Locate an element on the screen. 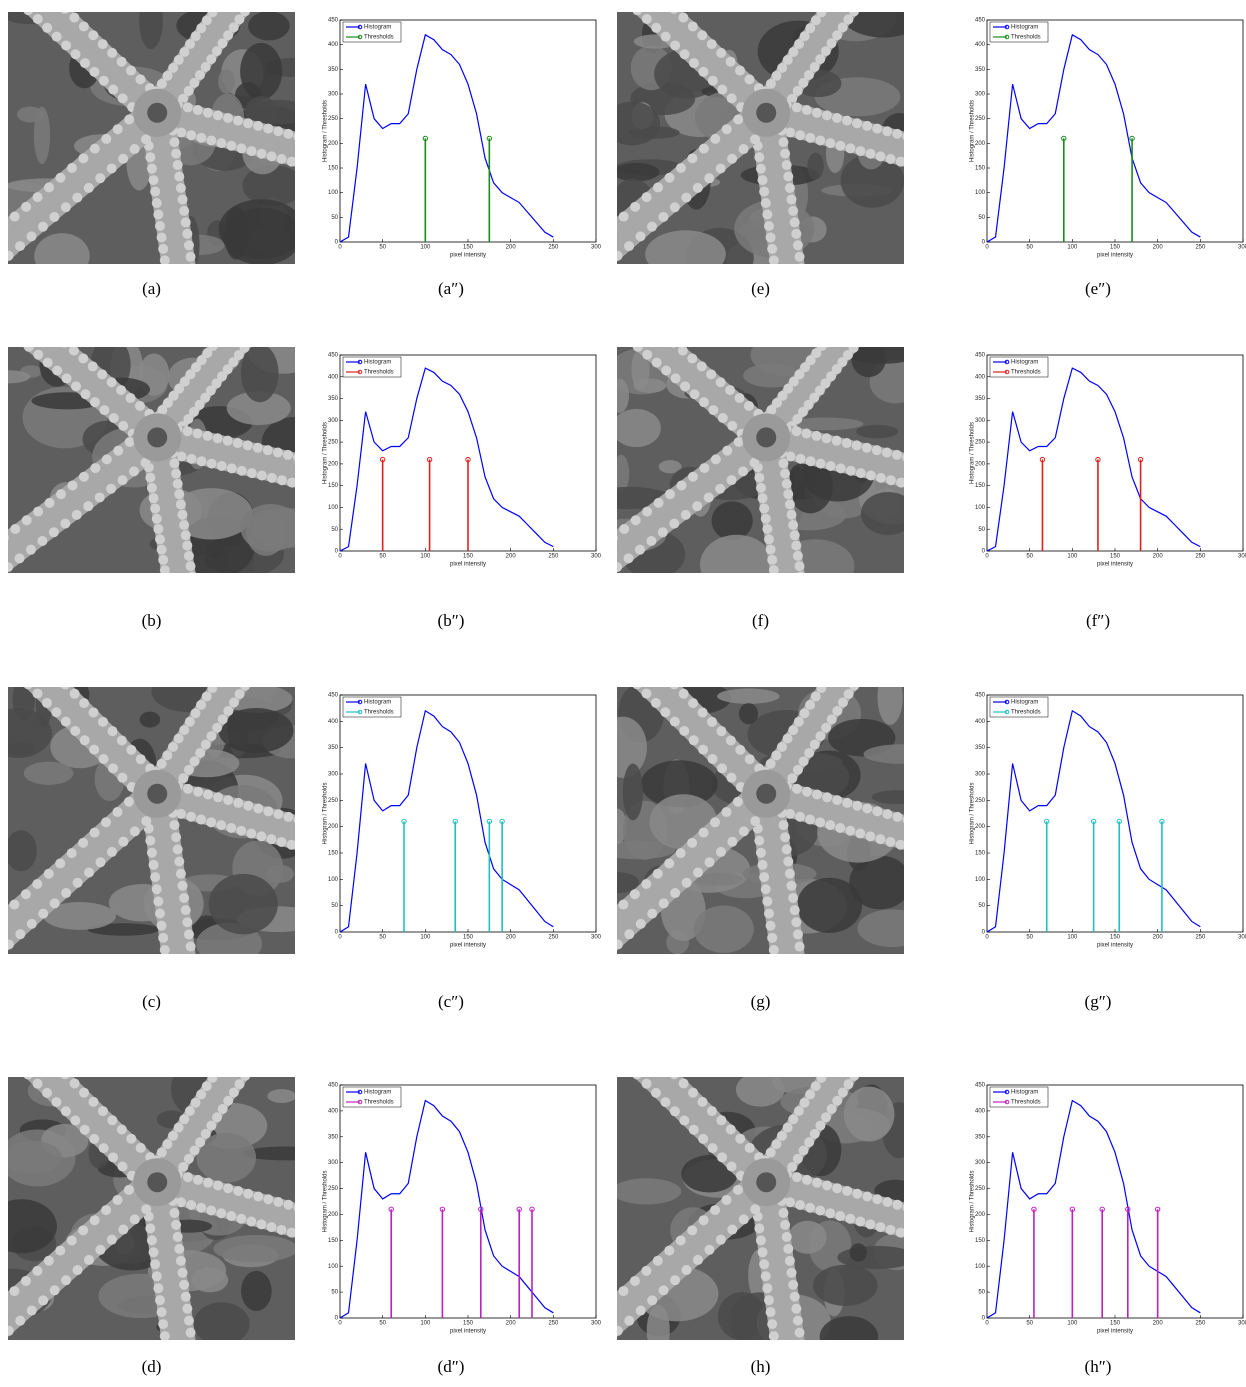 Image resolution: width=1246 pixels, height=1387 pixels. x-tick-label: 150 is located at coordinates (468, 248).